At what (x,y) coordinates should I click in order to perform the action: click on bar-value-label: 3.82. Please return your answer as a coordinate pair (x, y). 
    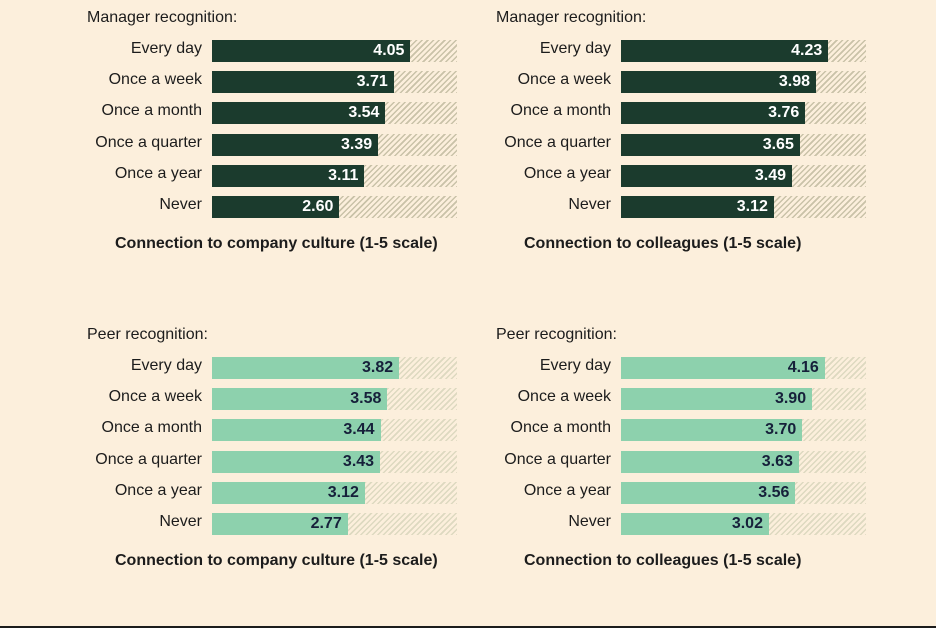
    Looking at the image, I should click on (378, 367).